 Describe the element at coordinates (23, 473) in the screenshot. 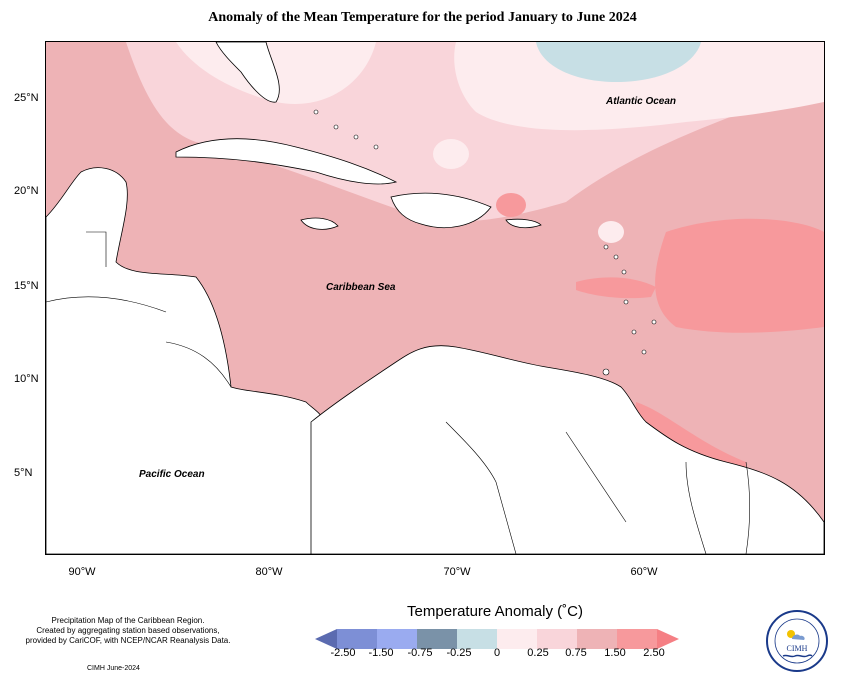

I see `lat-label-5: 5°N` at that location.